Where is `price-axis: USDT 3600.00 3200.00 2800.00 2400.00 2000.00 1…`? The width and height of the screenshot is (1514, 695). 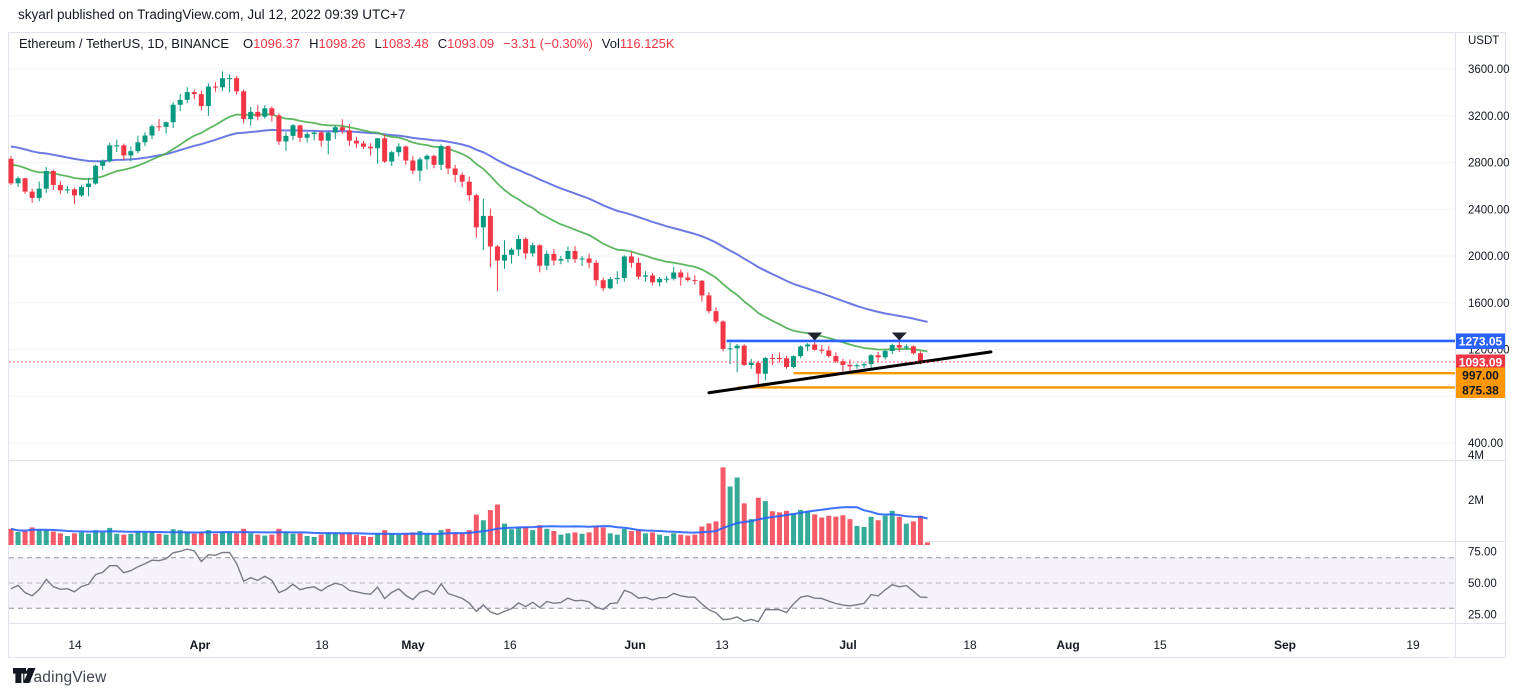 price-axis: USDT 3600.00 3200.00 2800.00 2400.00 2000.00 1… is located at coordinates (1489, 328).